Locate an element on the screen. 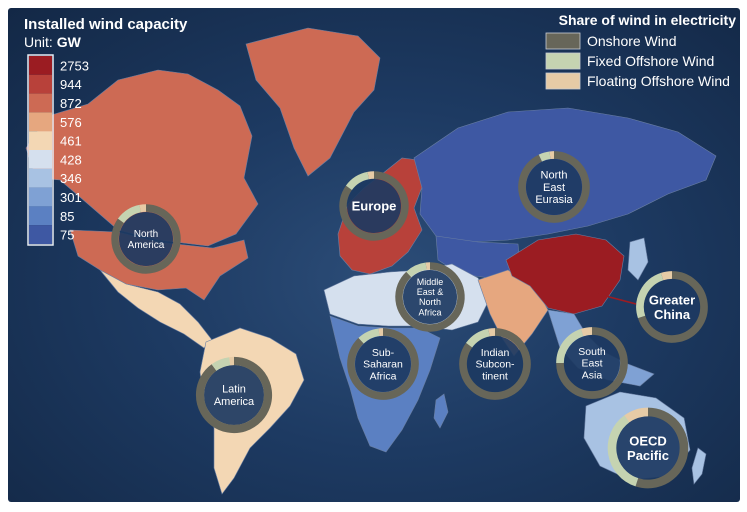 This screenshot has height=512, width=747. region-ring-sub-saharan-africa: Sub-Saharan Africa is located at coordinates (383, 364).